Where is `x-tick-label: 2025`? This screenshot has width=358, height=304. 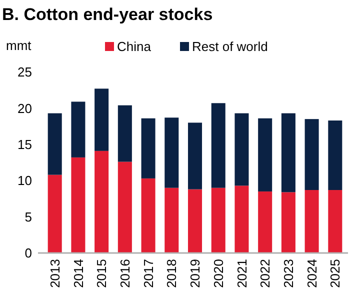
x-tick-label: 2025 is located at coordinates (335, 273).